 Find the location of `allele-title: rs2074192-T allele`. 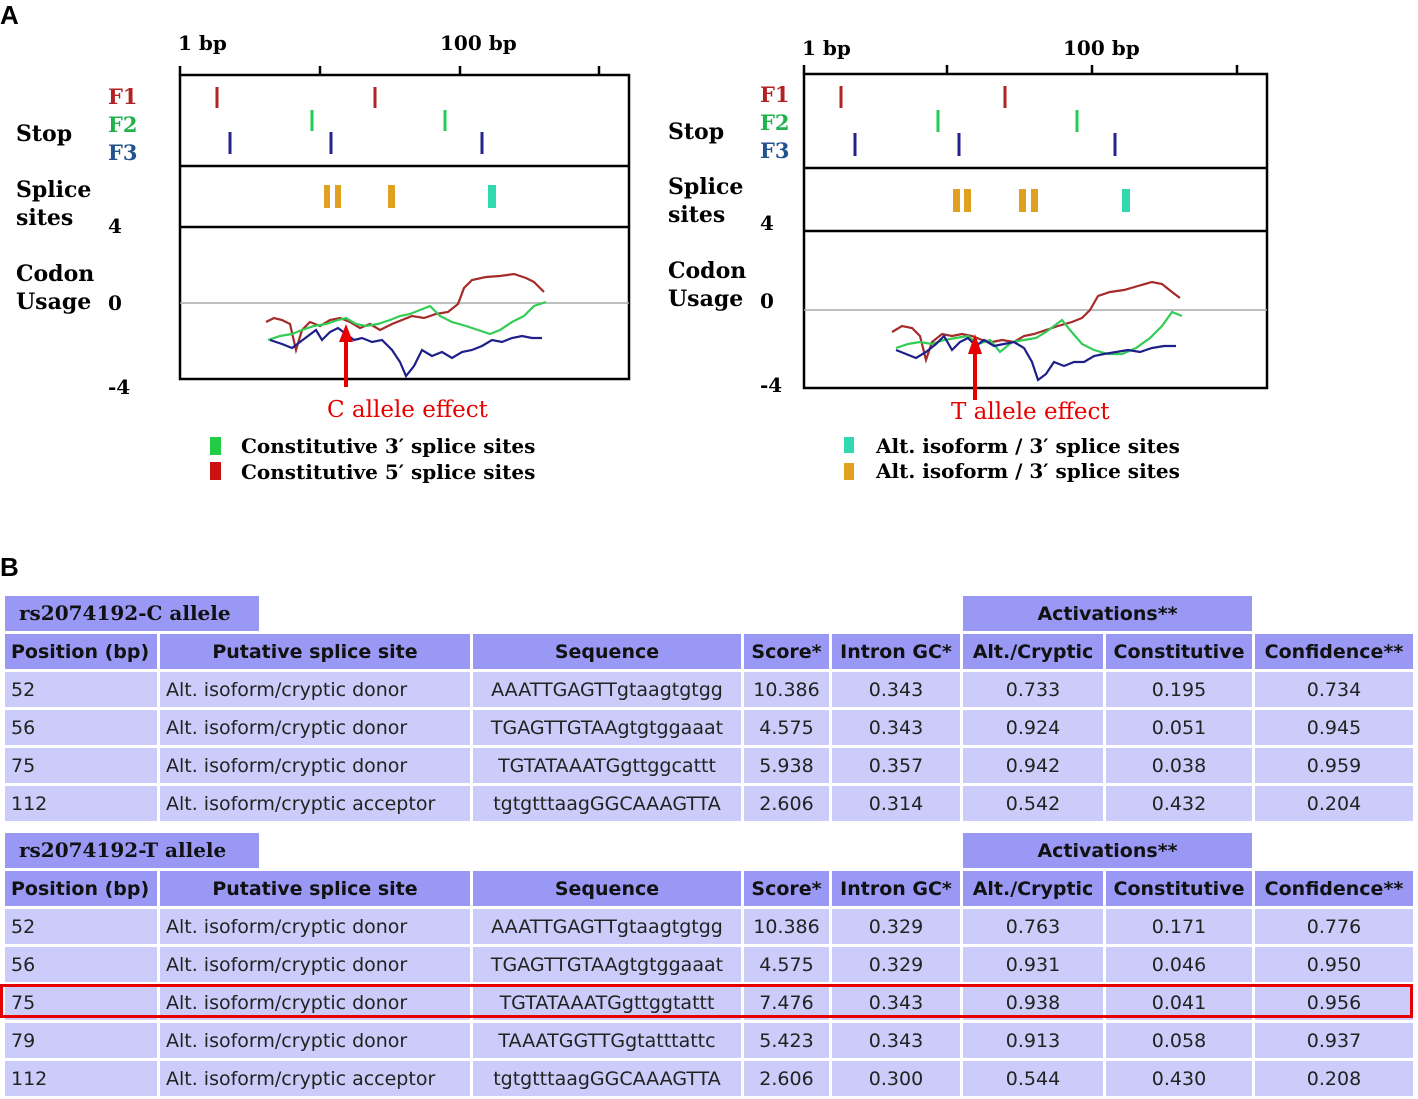

allele-title: rs2074192-T allele is located at coordinates (132, 850).